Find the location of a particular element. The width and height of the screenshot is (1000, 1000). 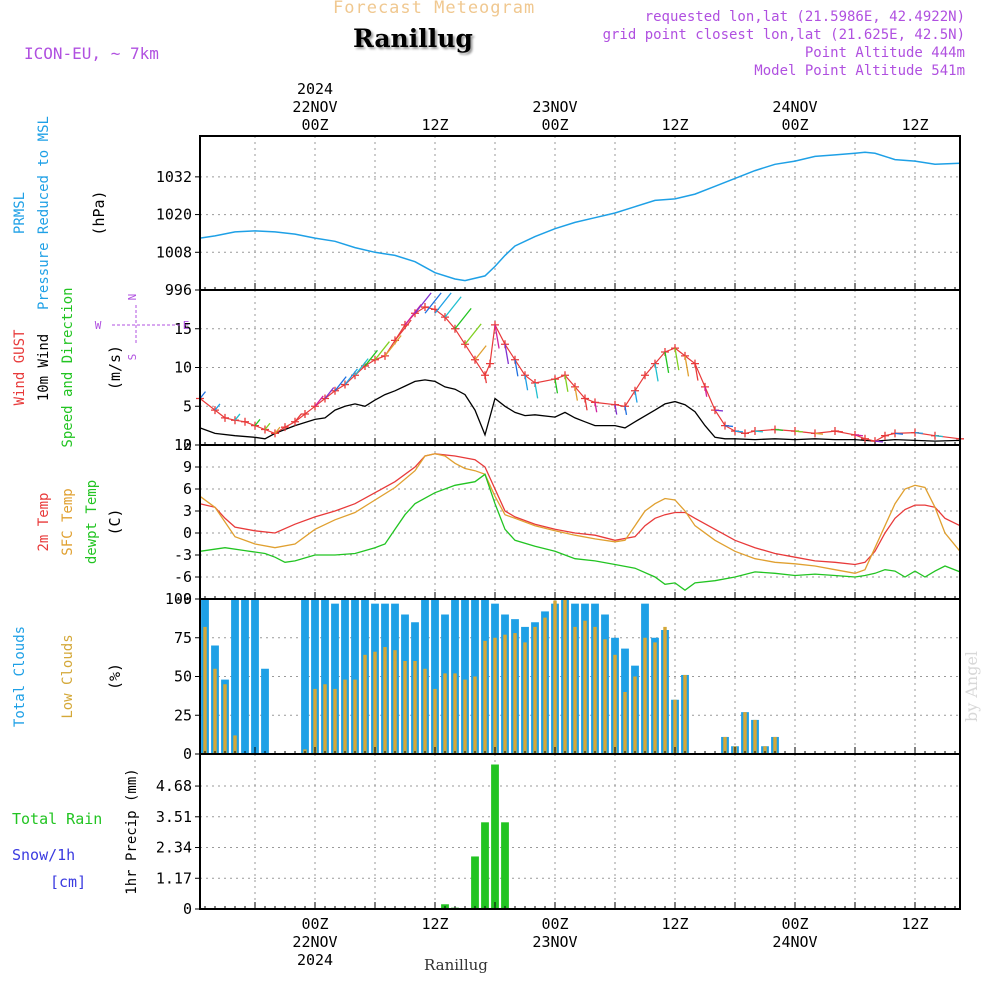

temperature-ytick-label: 0 is located at coordinates (187, 533).